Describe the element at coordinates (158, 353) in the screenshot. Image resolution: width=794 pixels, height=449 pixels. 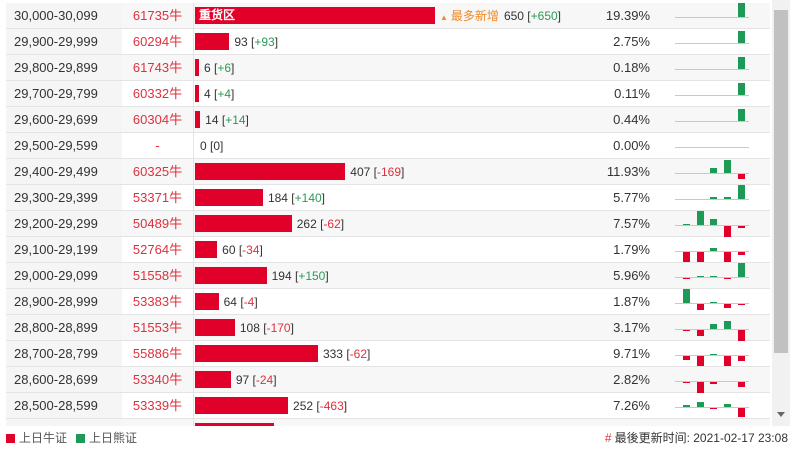
I see `strike-price: 55886牛` at that location.